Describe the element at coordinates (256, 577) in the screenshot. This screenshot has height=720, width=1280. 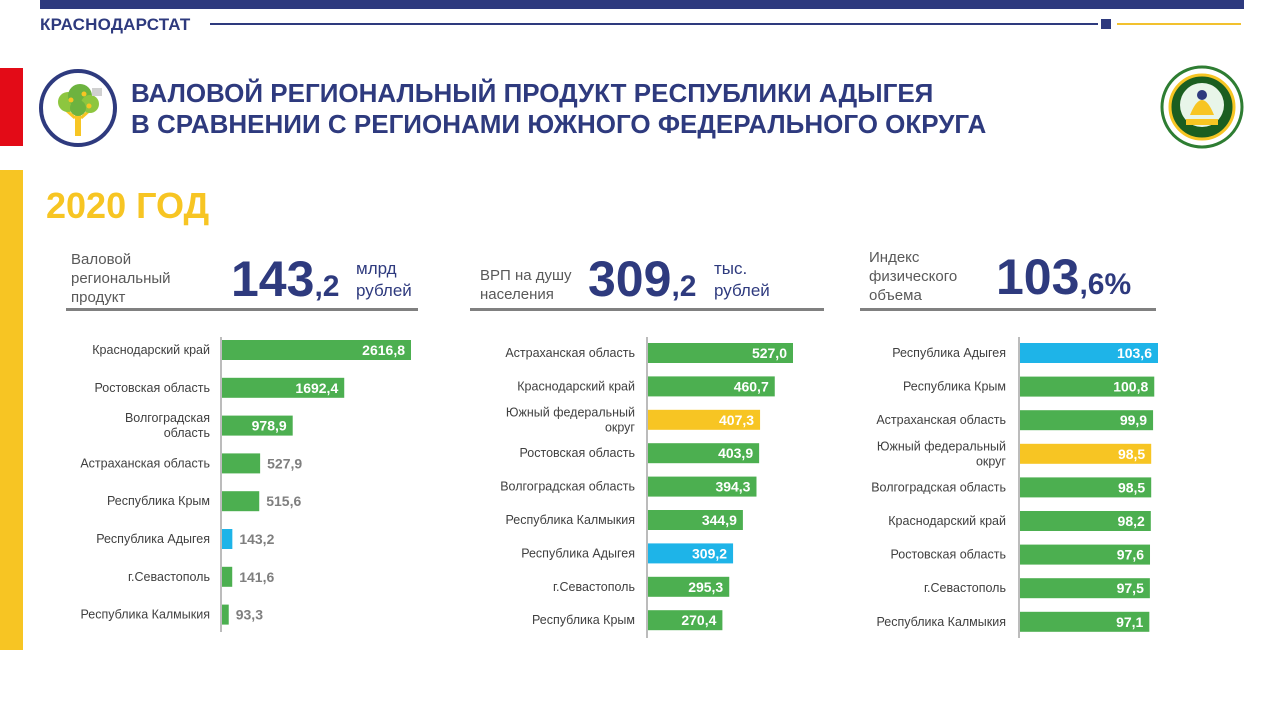
I see `chart-1-value-label: 141,6` at that location.